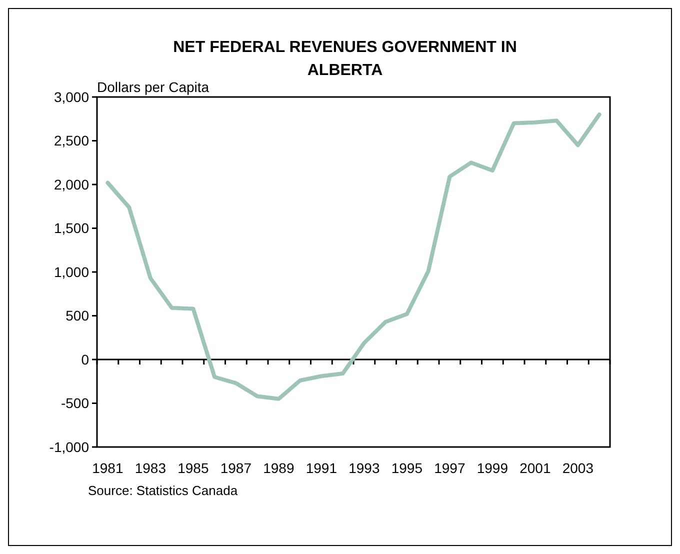  Describe the element at coordinates (407, 468) in the screenshot. I see `x-tick-label: 1995` at that location.